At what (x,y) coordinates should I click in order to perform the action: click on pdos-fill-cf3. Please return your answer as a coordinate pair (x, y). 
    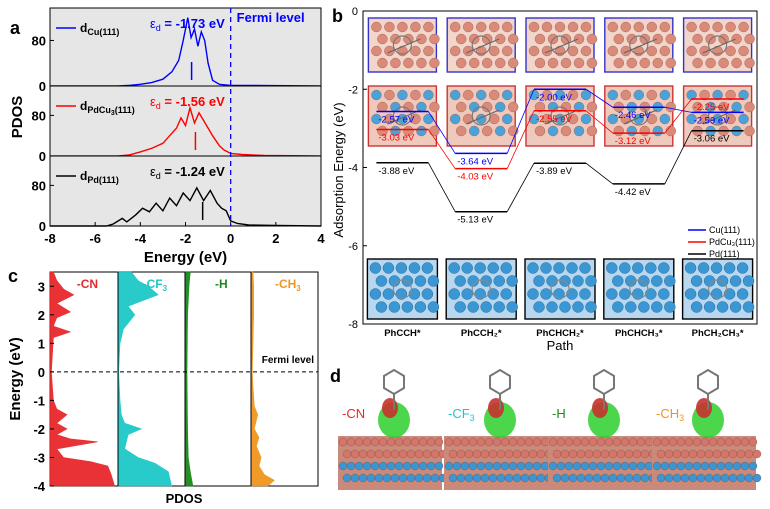
    Looking at the image, I should click on (144, 379).